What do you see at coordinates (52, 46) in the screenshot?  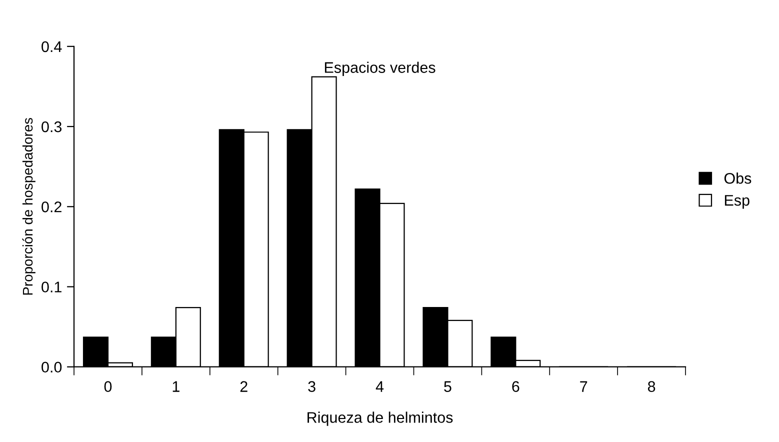 I see `y-tick-label: 0.4` at bounding box center [52, 46].